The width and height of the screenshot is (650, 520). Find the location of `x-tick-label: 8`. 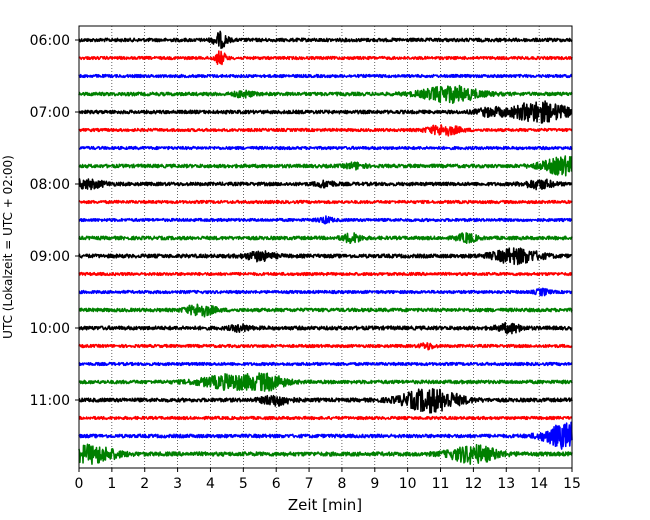

x-tick-label: 8 is located at coordinates (341, 484).